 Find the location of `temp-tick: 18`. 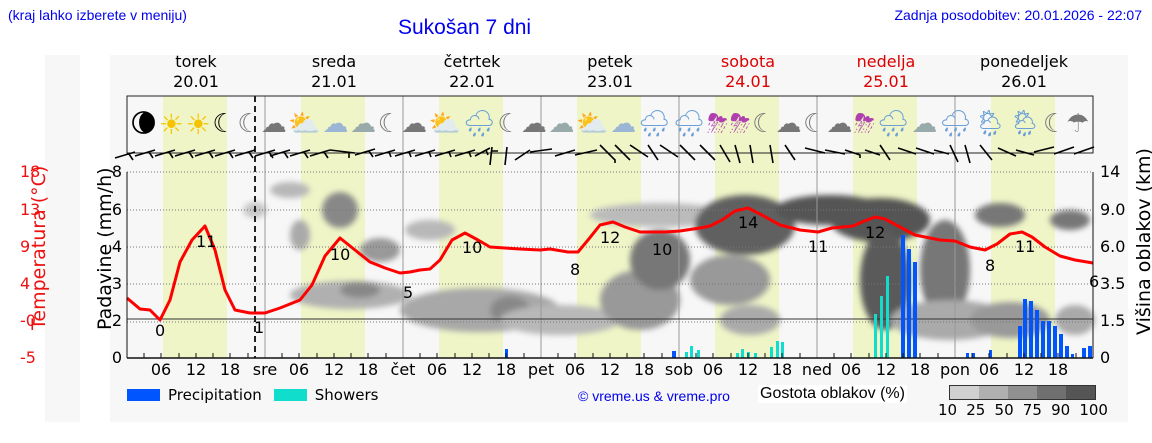

temp-tick: 18 is located at coordinates (30, 171).